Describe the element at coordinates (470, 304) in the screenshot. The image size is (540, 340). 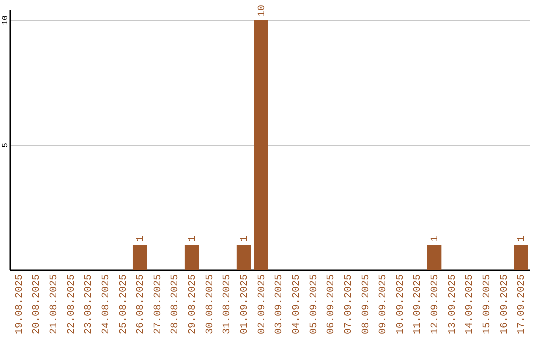
I see `x-tick-label: 14.09.2025` at that location.